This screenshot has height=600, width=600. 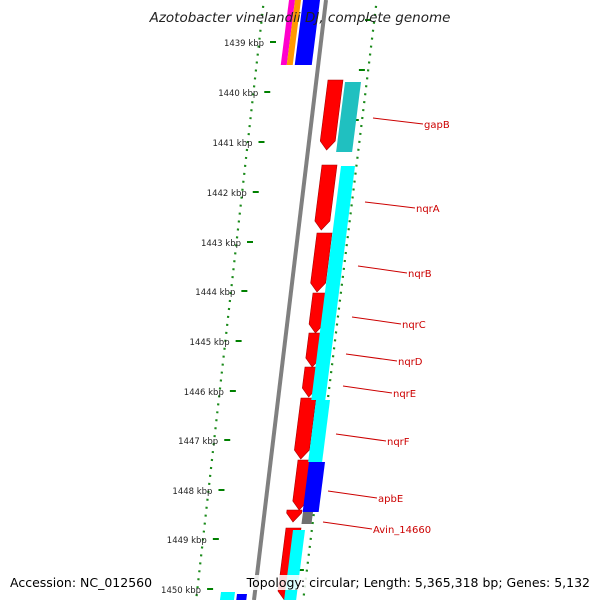 What do you see at coordinates (390, 499) in the screenshot?
I see `gene-label: apbE` at bounding box center [390, 499].